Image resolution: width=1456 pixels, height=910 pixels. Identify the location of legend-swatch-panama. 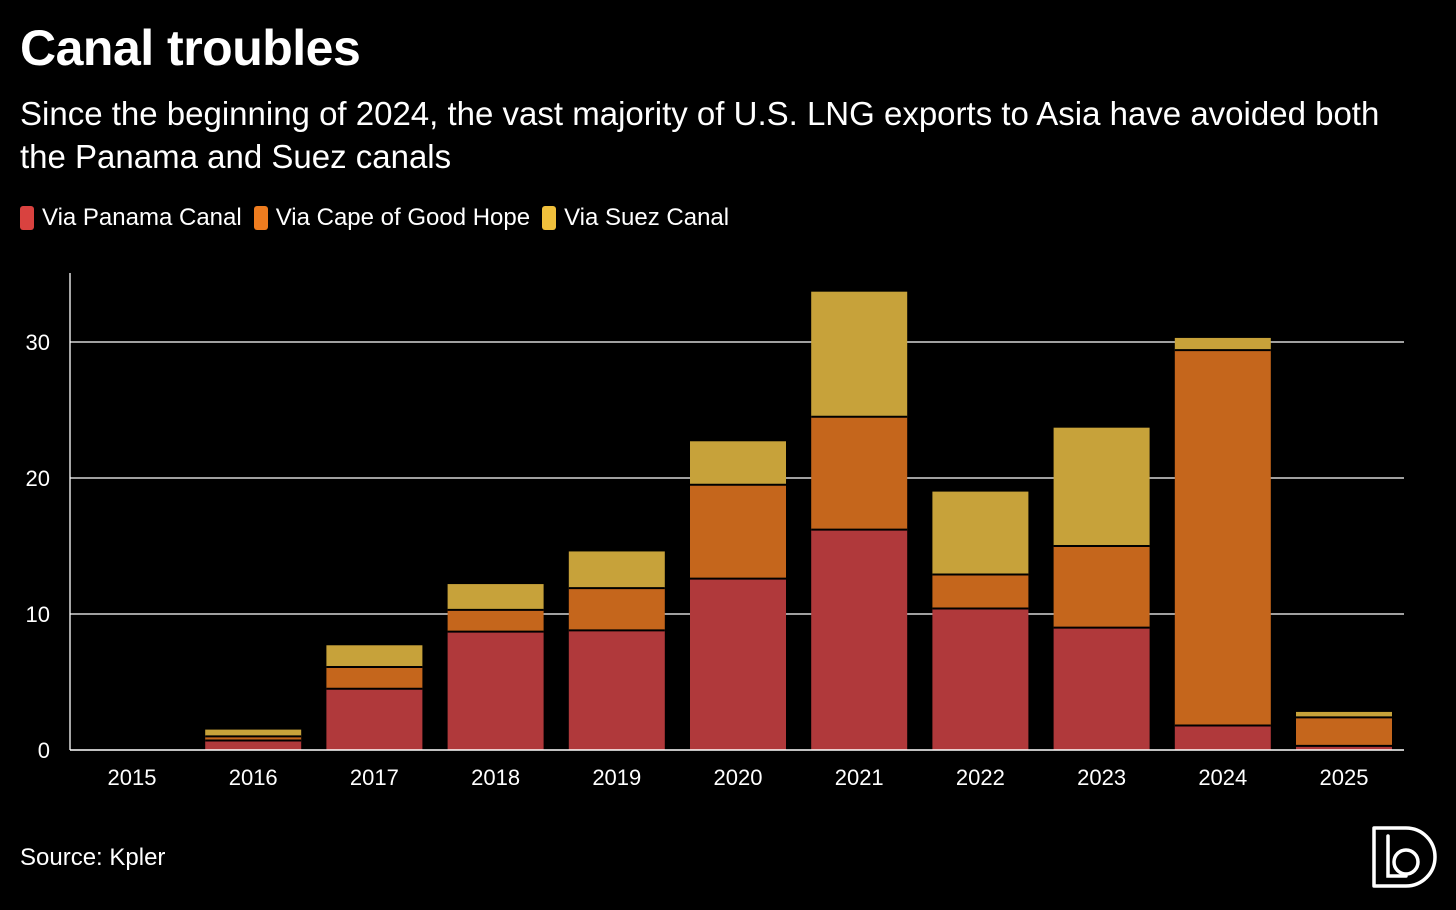
(27, 218).